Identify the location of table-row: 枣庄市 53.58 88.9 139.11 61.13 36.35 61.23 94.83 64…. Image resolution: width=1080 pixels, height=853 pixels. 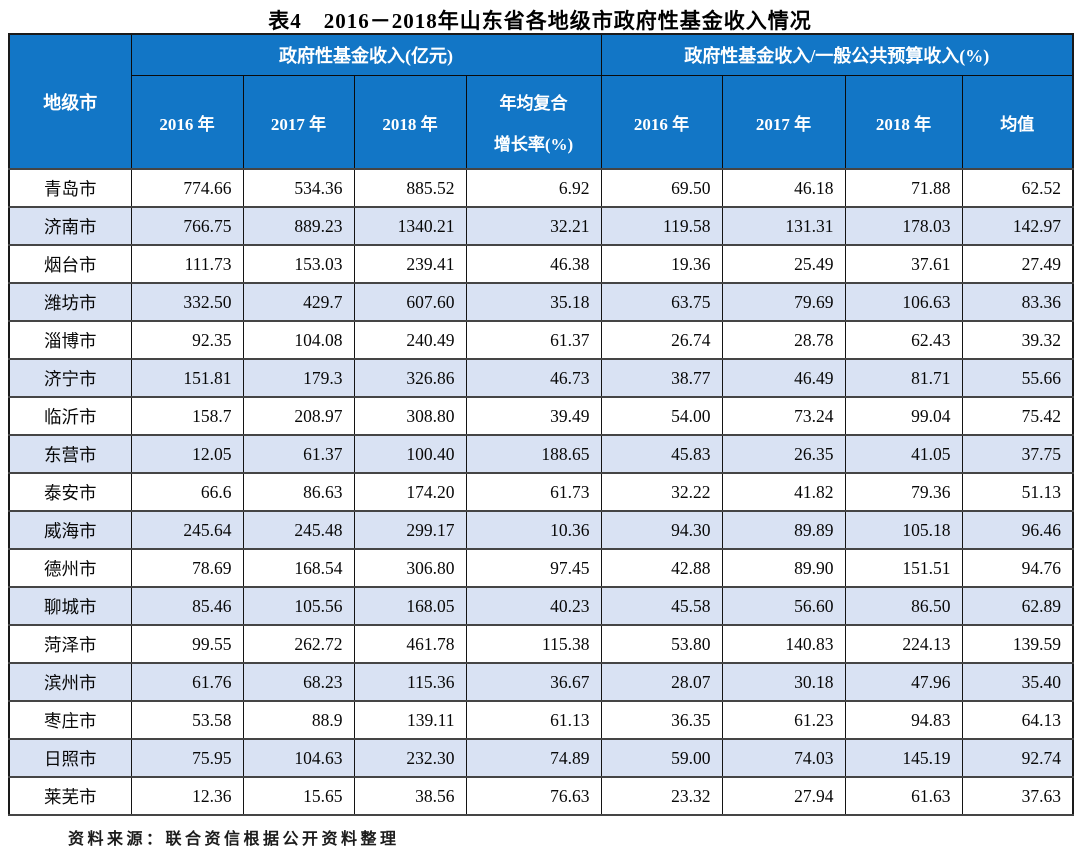
(541, 720).